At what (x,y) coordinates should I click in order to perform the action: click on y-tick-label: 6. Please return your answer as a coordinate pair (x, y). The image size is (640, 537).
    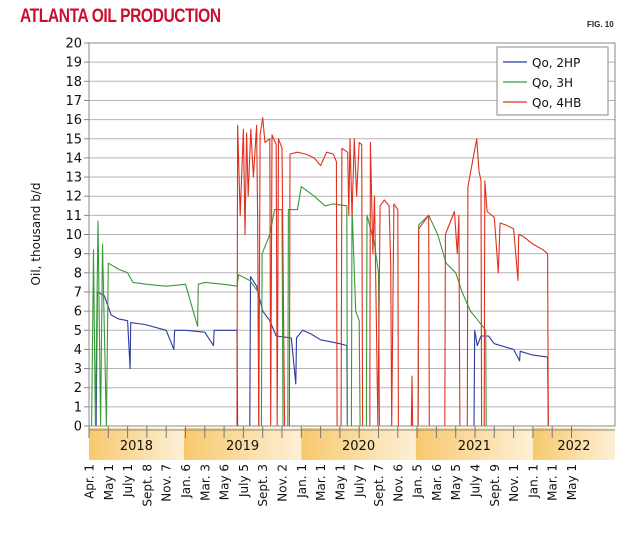
    Looking at the image, I should click on (78, 312).